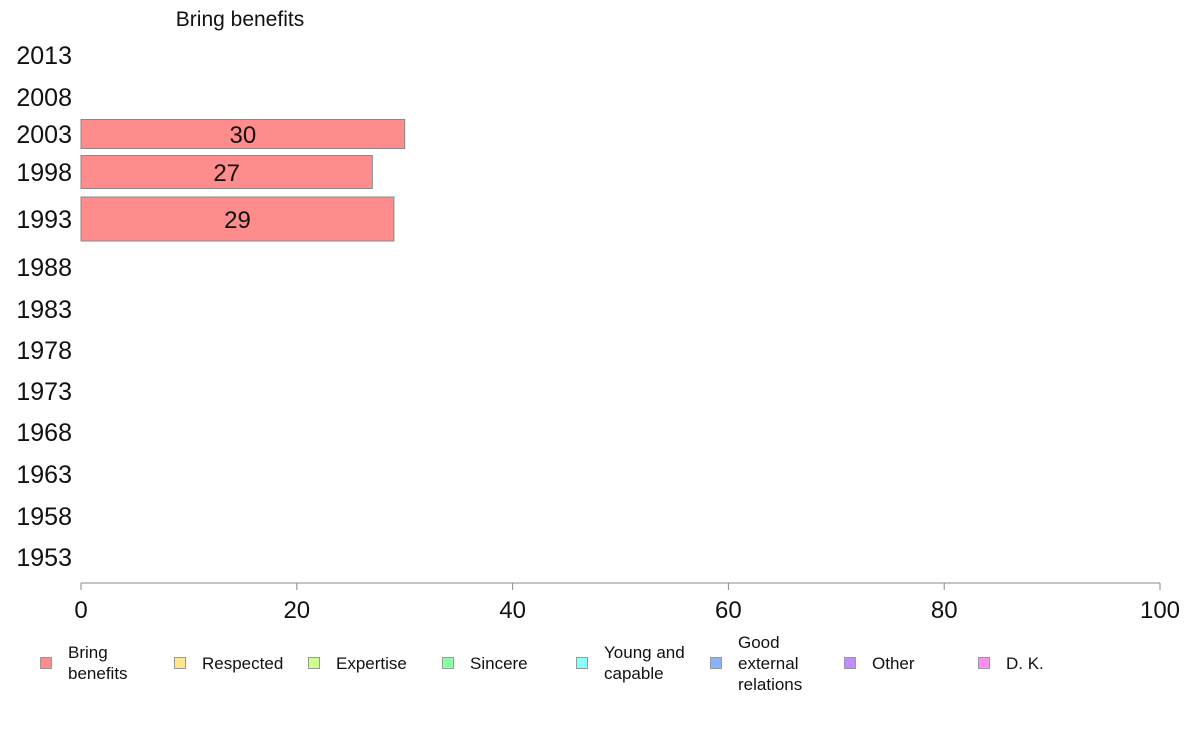  I want to click on legend-item-3: Sincere, so click(485, 663).